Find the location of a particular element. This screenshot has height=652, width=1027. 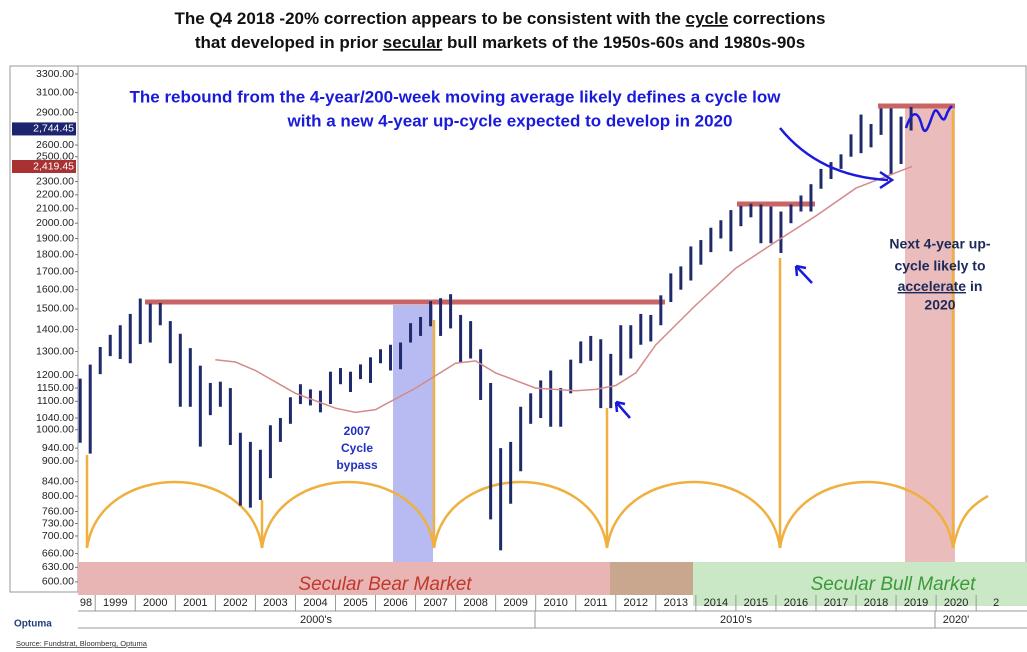

overlap-band is located at coordinates (651, 578).